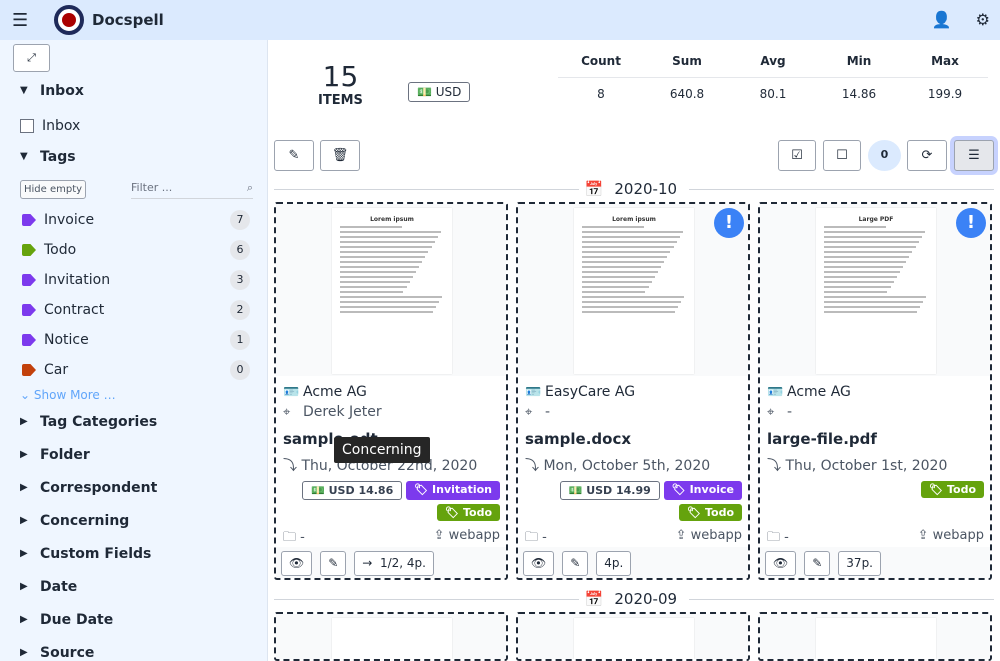  What do you see at coordinates (822, 439) in the screenshot?
I see `item-name: large-file.pdf` at bounding box center [822, 439].